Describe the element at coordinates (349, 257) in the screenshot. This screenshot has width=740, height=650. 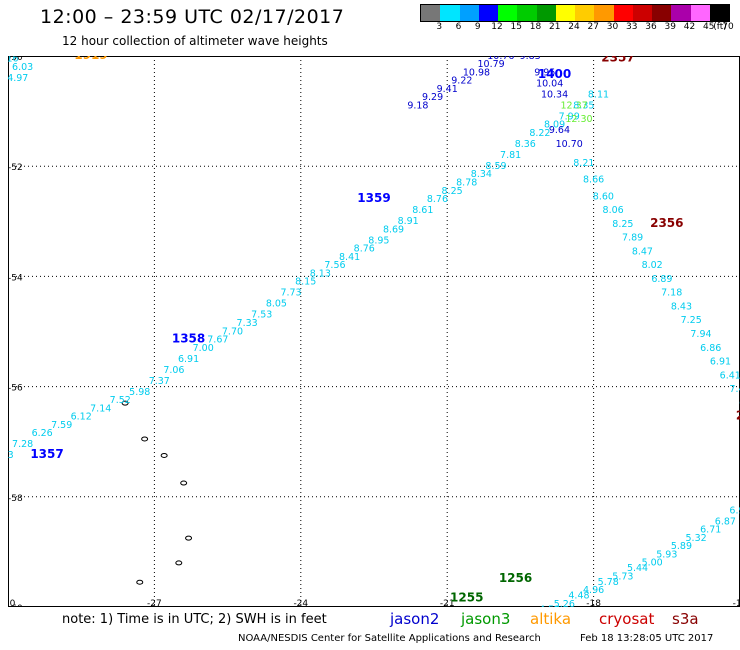
I see `swh-value: 8.41` at that location.